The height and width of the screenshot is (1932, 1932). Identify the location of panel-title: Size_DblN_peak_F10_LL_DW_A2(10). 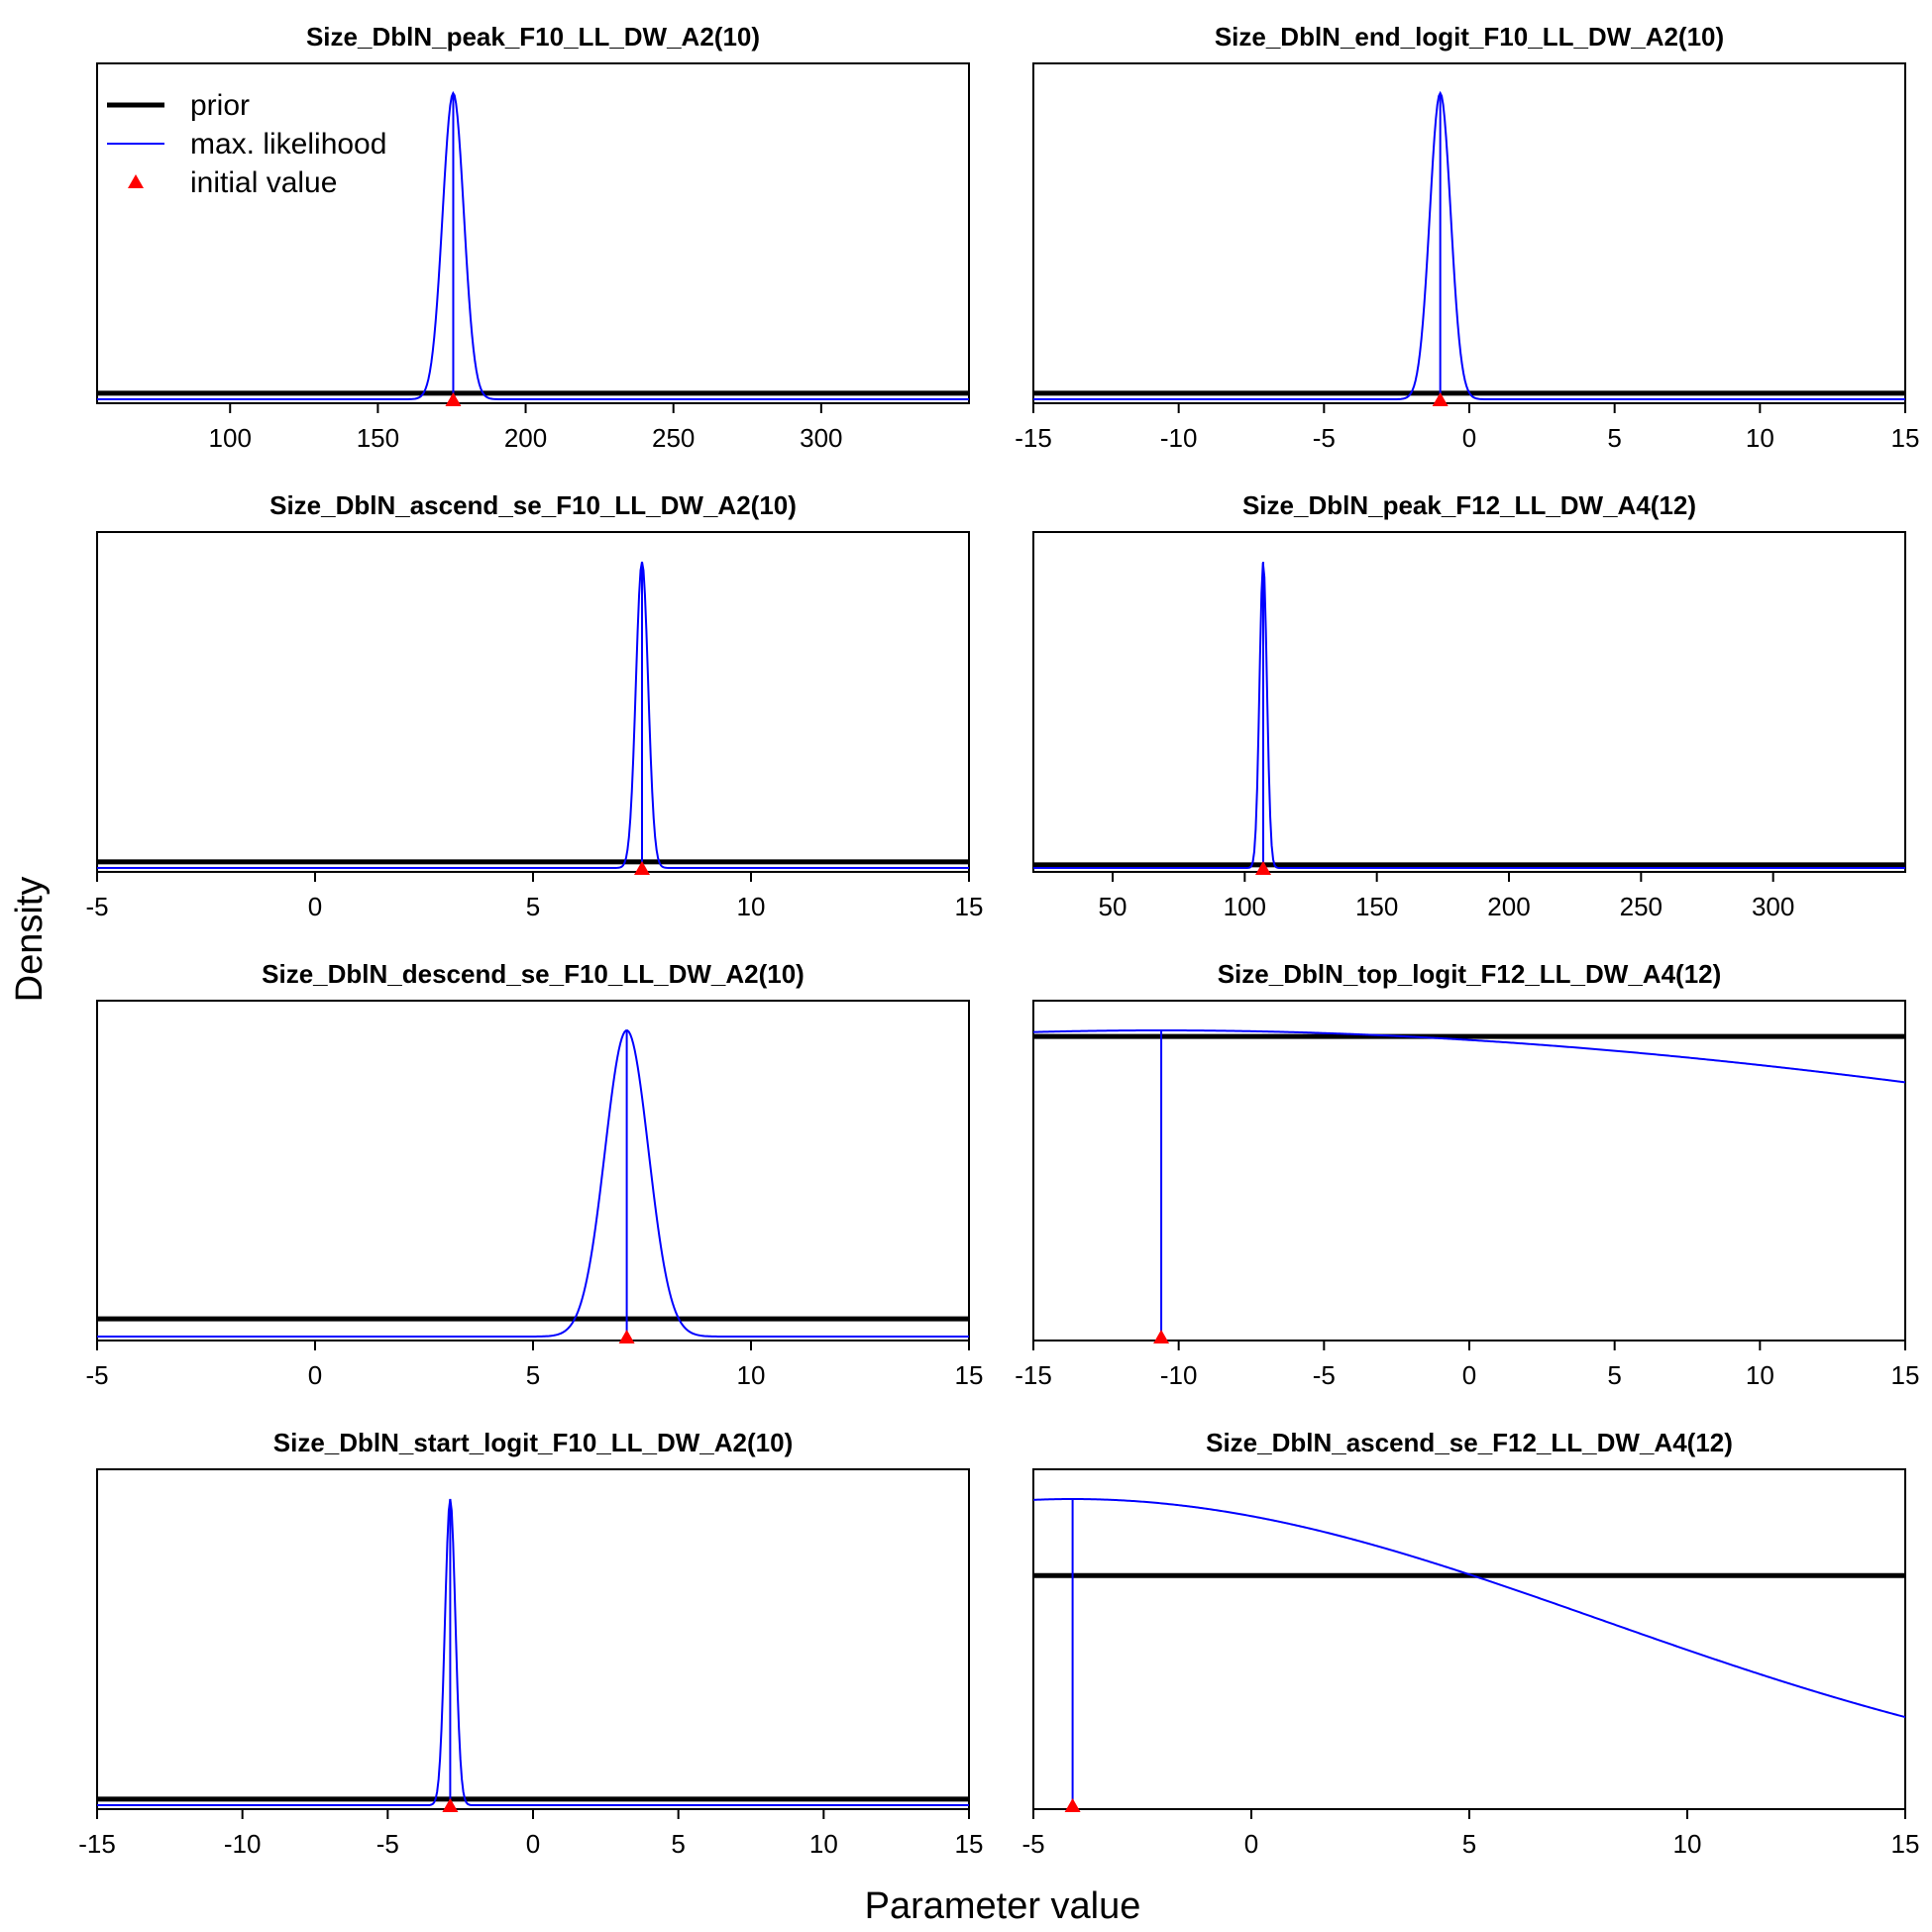
(533, 37).